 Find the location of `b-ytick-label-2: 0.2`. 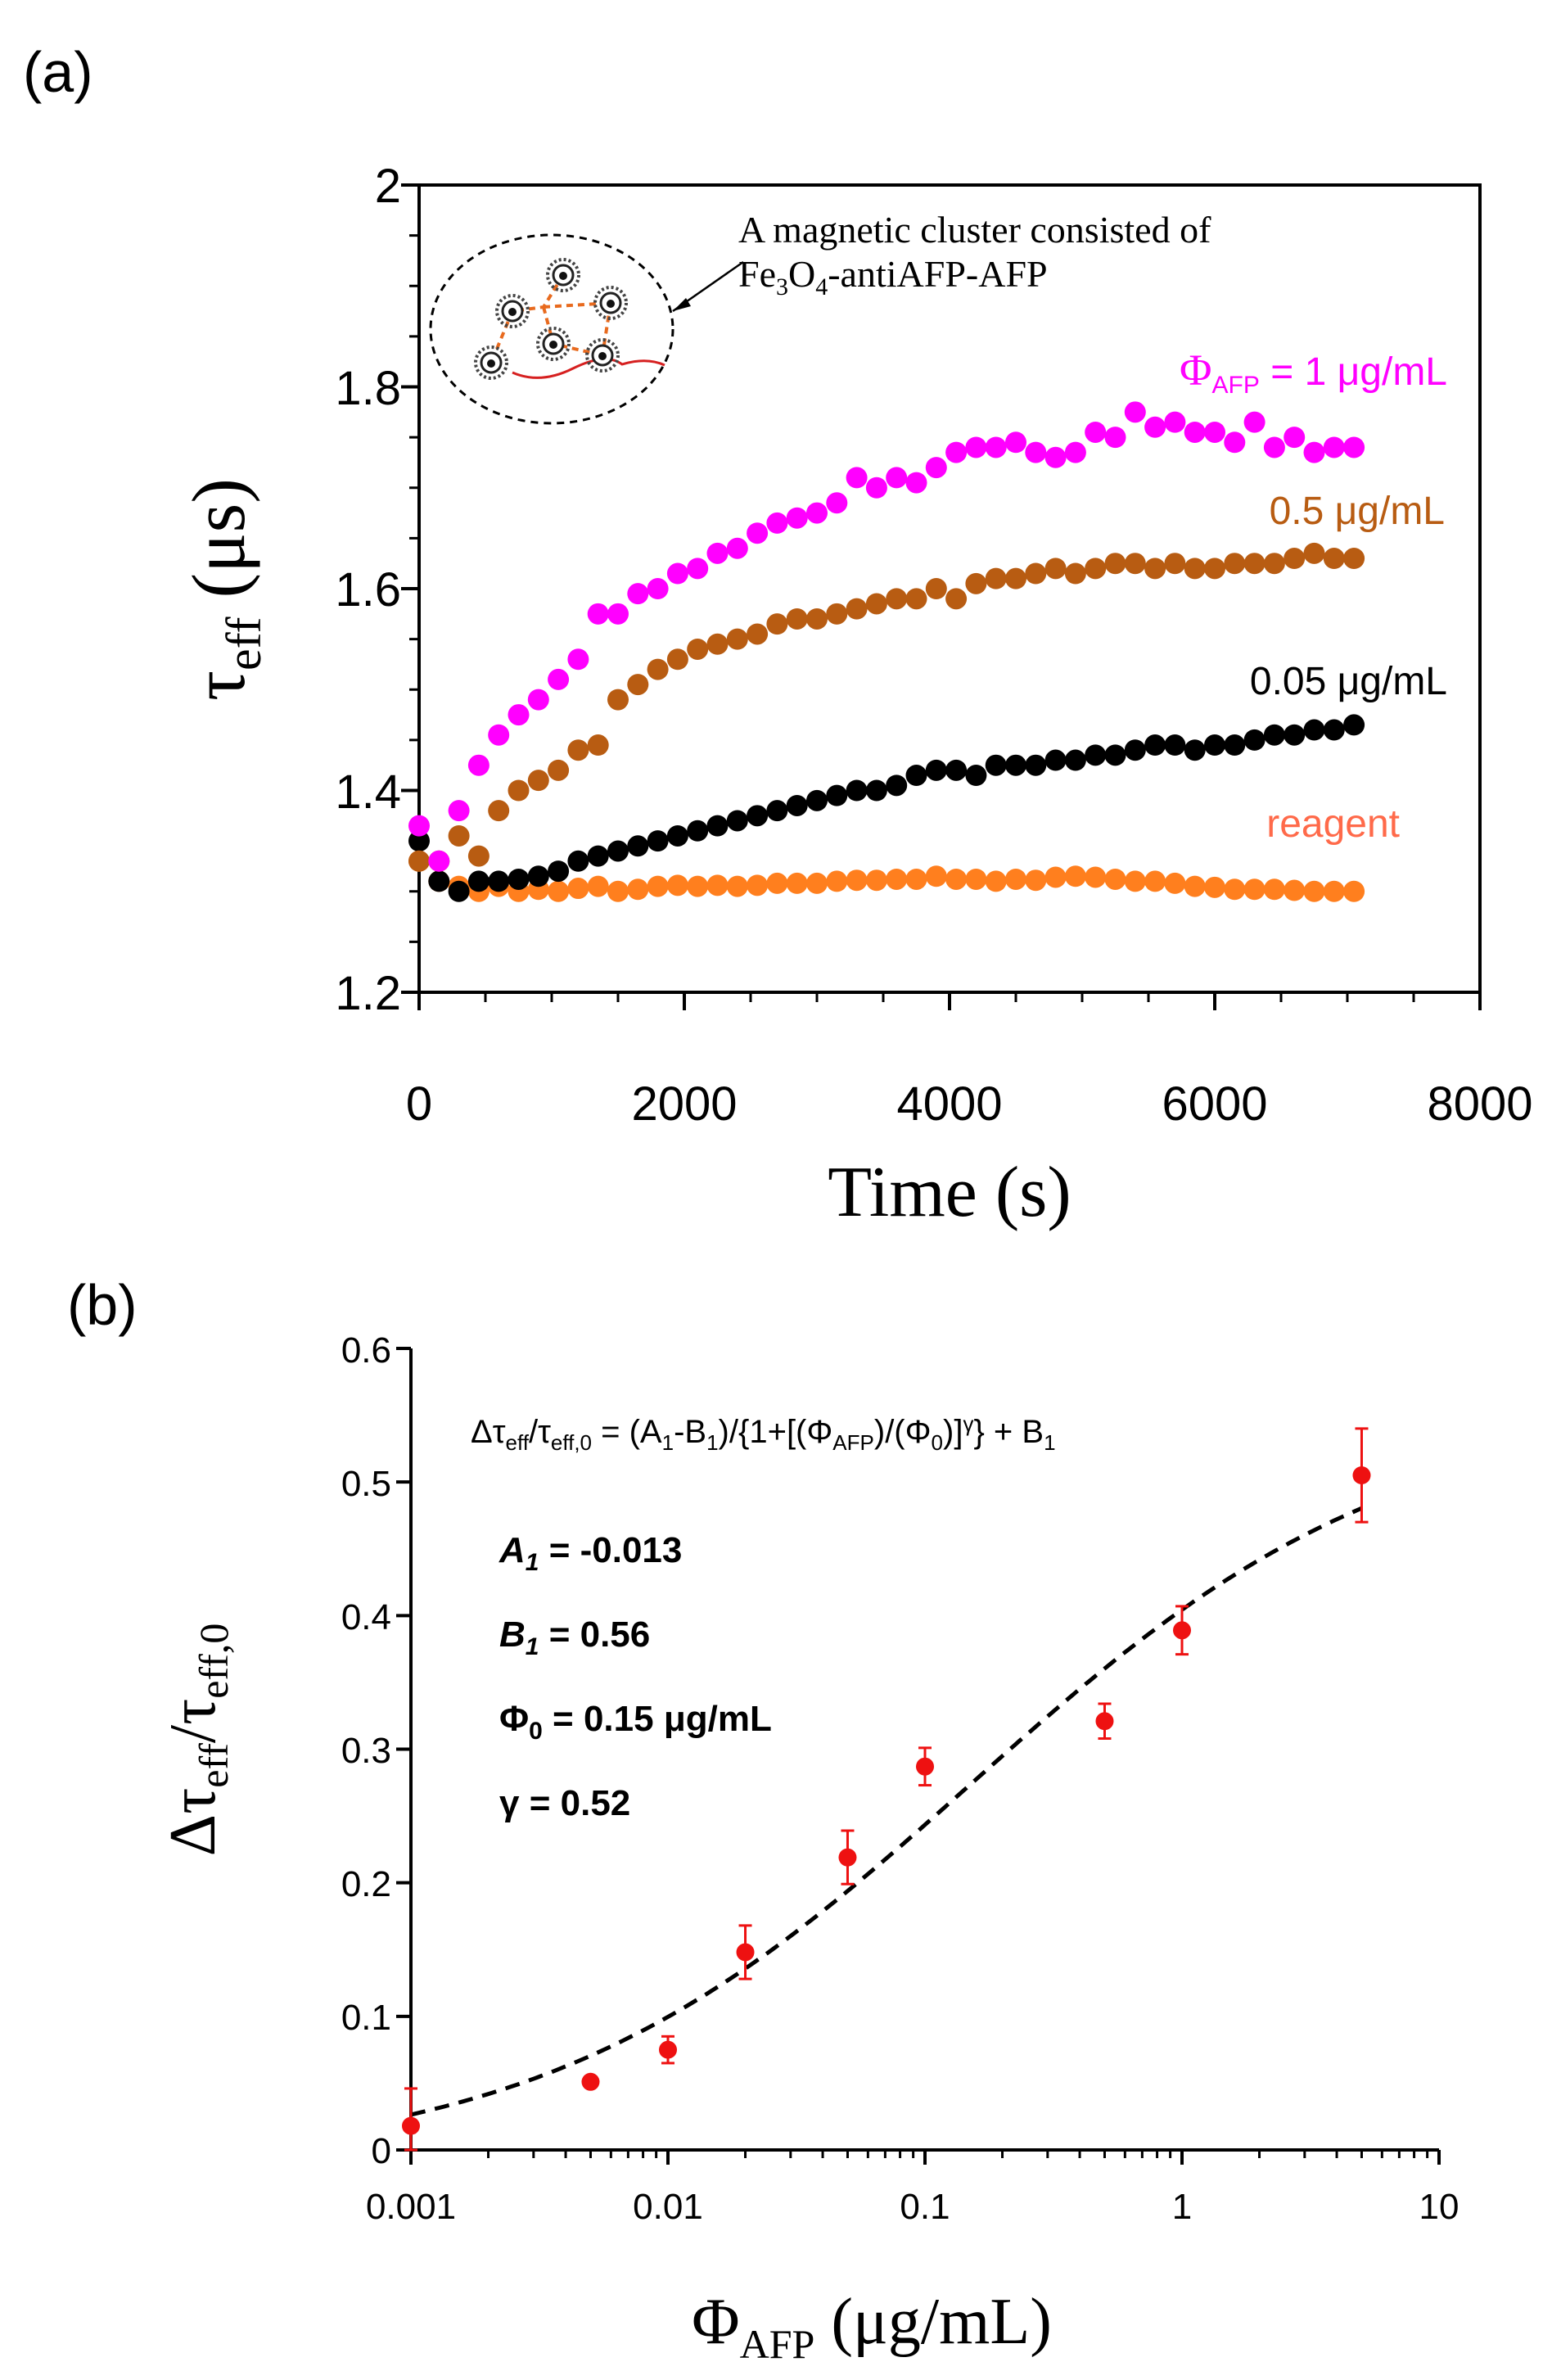

b-ytick-label-2: 0.2 is located at coordinates (366, 1884).